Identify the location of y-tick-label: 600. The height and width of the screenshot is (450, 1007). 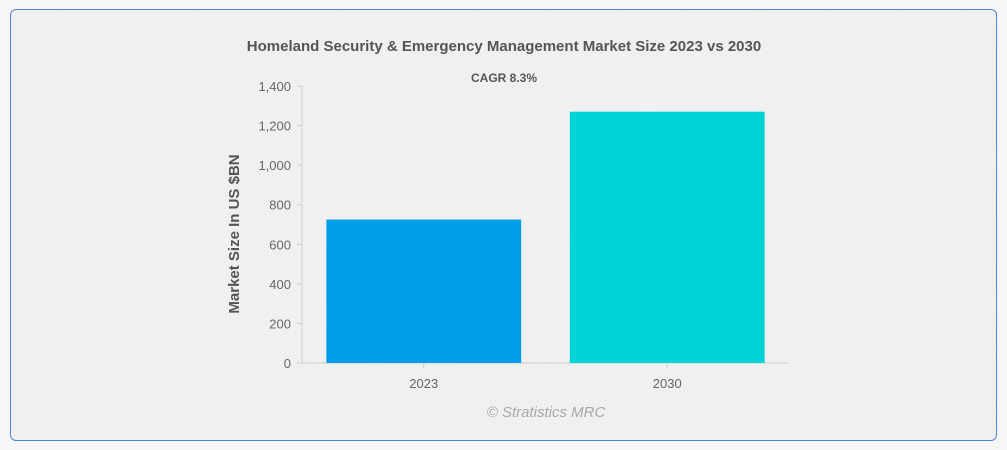
(280, 244).